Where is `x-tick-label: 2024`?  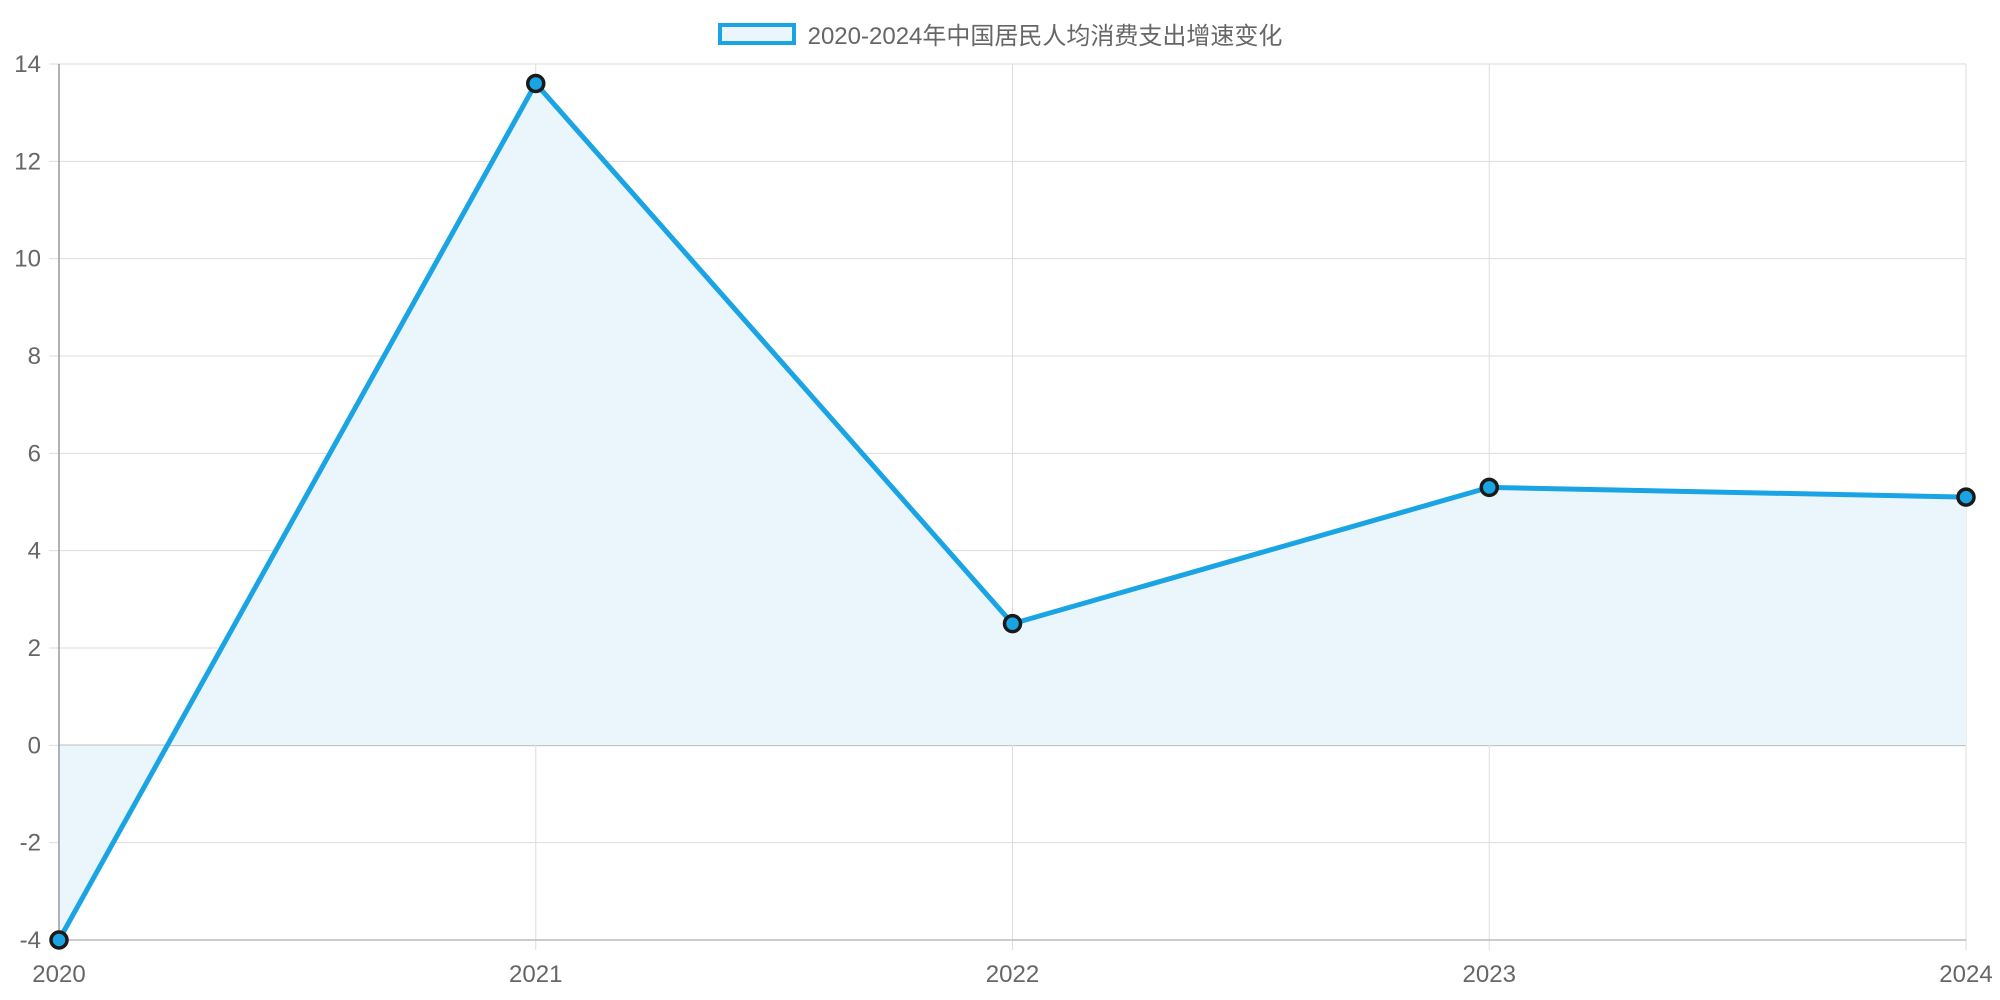 x-tick-label: 2024 is located at coordinates (1965, 974).